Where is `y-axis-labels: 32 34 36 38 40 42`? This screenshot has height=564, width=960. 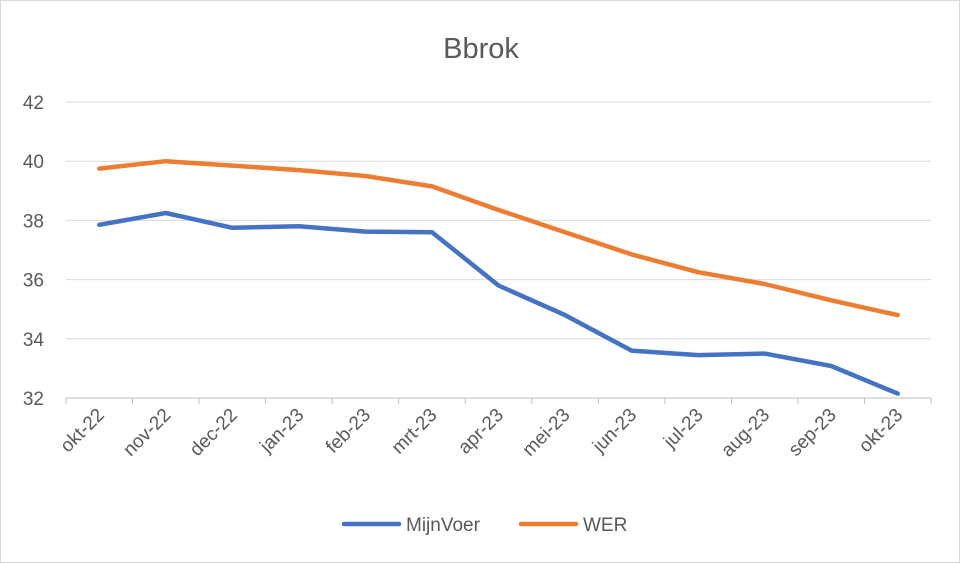
y-axis-labels: 32 34 36 38 40 42 is located at coordinates (34, 251).